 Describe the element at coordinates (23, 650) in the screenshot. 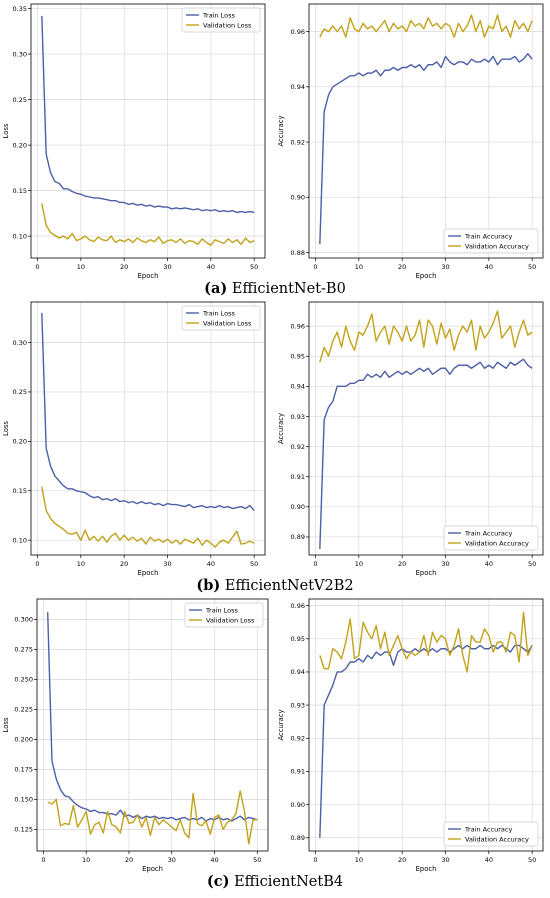

I see `y-tick-label: 0.275` at that location.